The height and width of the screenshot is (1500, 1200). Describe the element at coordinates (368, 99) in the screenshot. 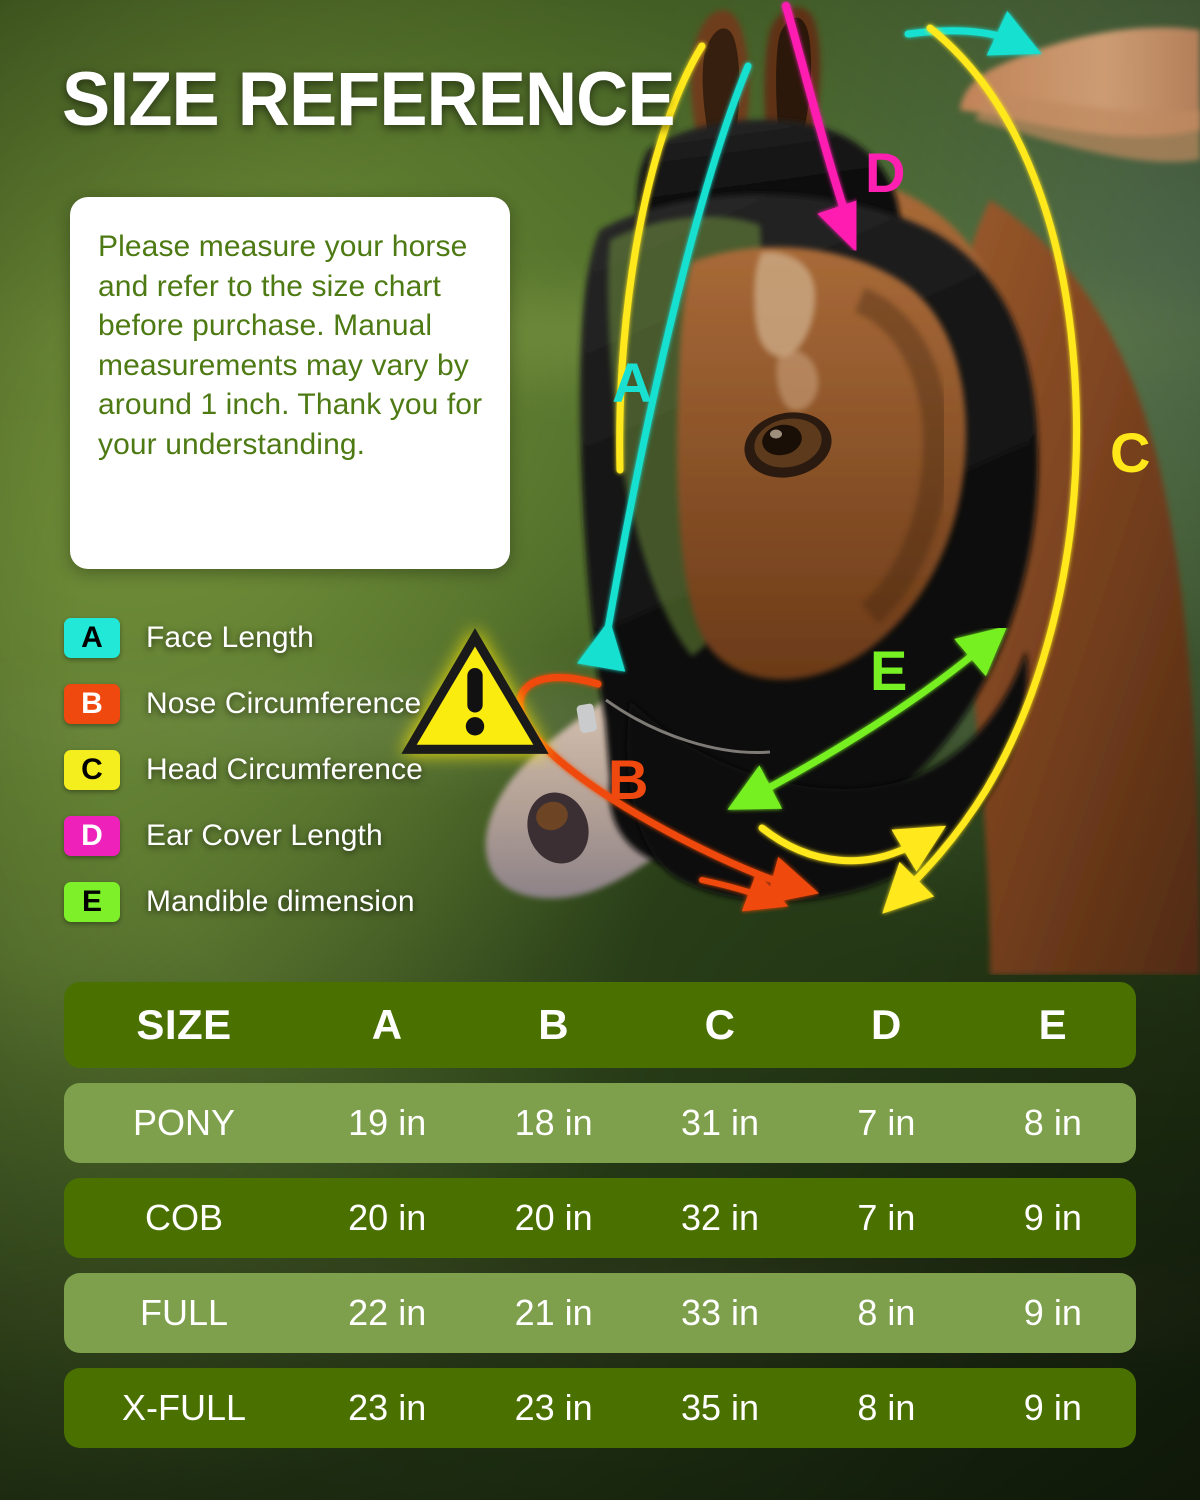

I see `page-title: SIZE REFERENCE` at that location.